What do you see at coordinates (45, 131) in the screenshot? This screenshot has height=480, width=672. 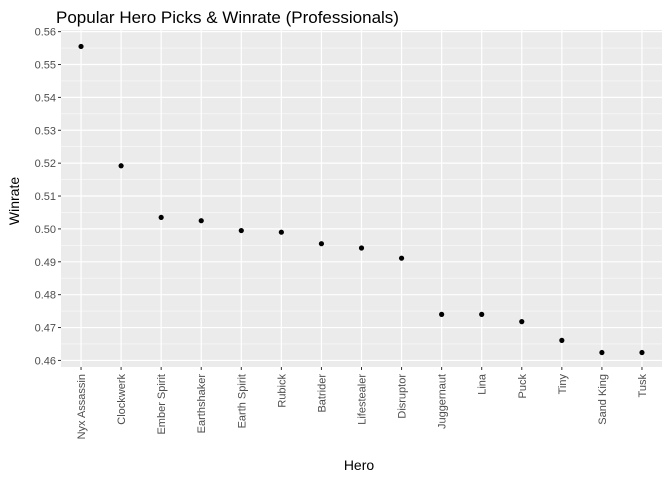 I see `y-tick-label: 0.53` at bounding box center [45, 131].